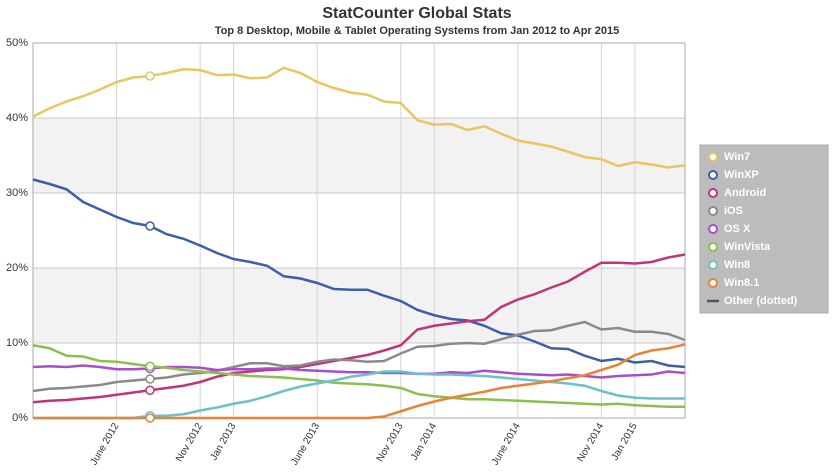  Describe the element at coordinates (625, 442) in the screenshot. I see `x-tick-label: Jan 2015` at that location.